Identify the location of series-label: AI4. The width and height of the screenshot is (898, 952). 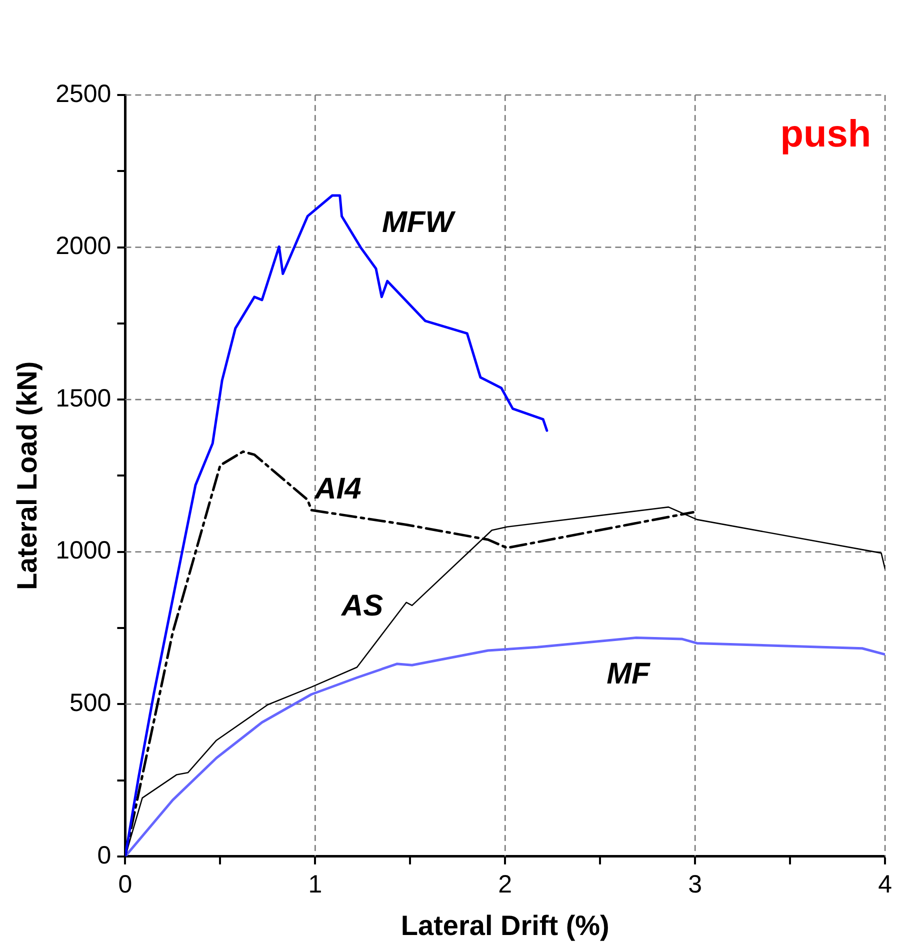
(338, 489).